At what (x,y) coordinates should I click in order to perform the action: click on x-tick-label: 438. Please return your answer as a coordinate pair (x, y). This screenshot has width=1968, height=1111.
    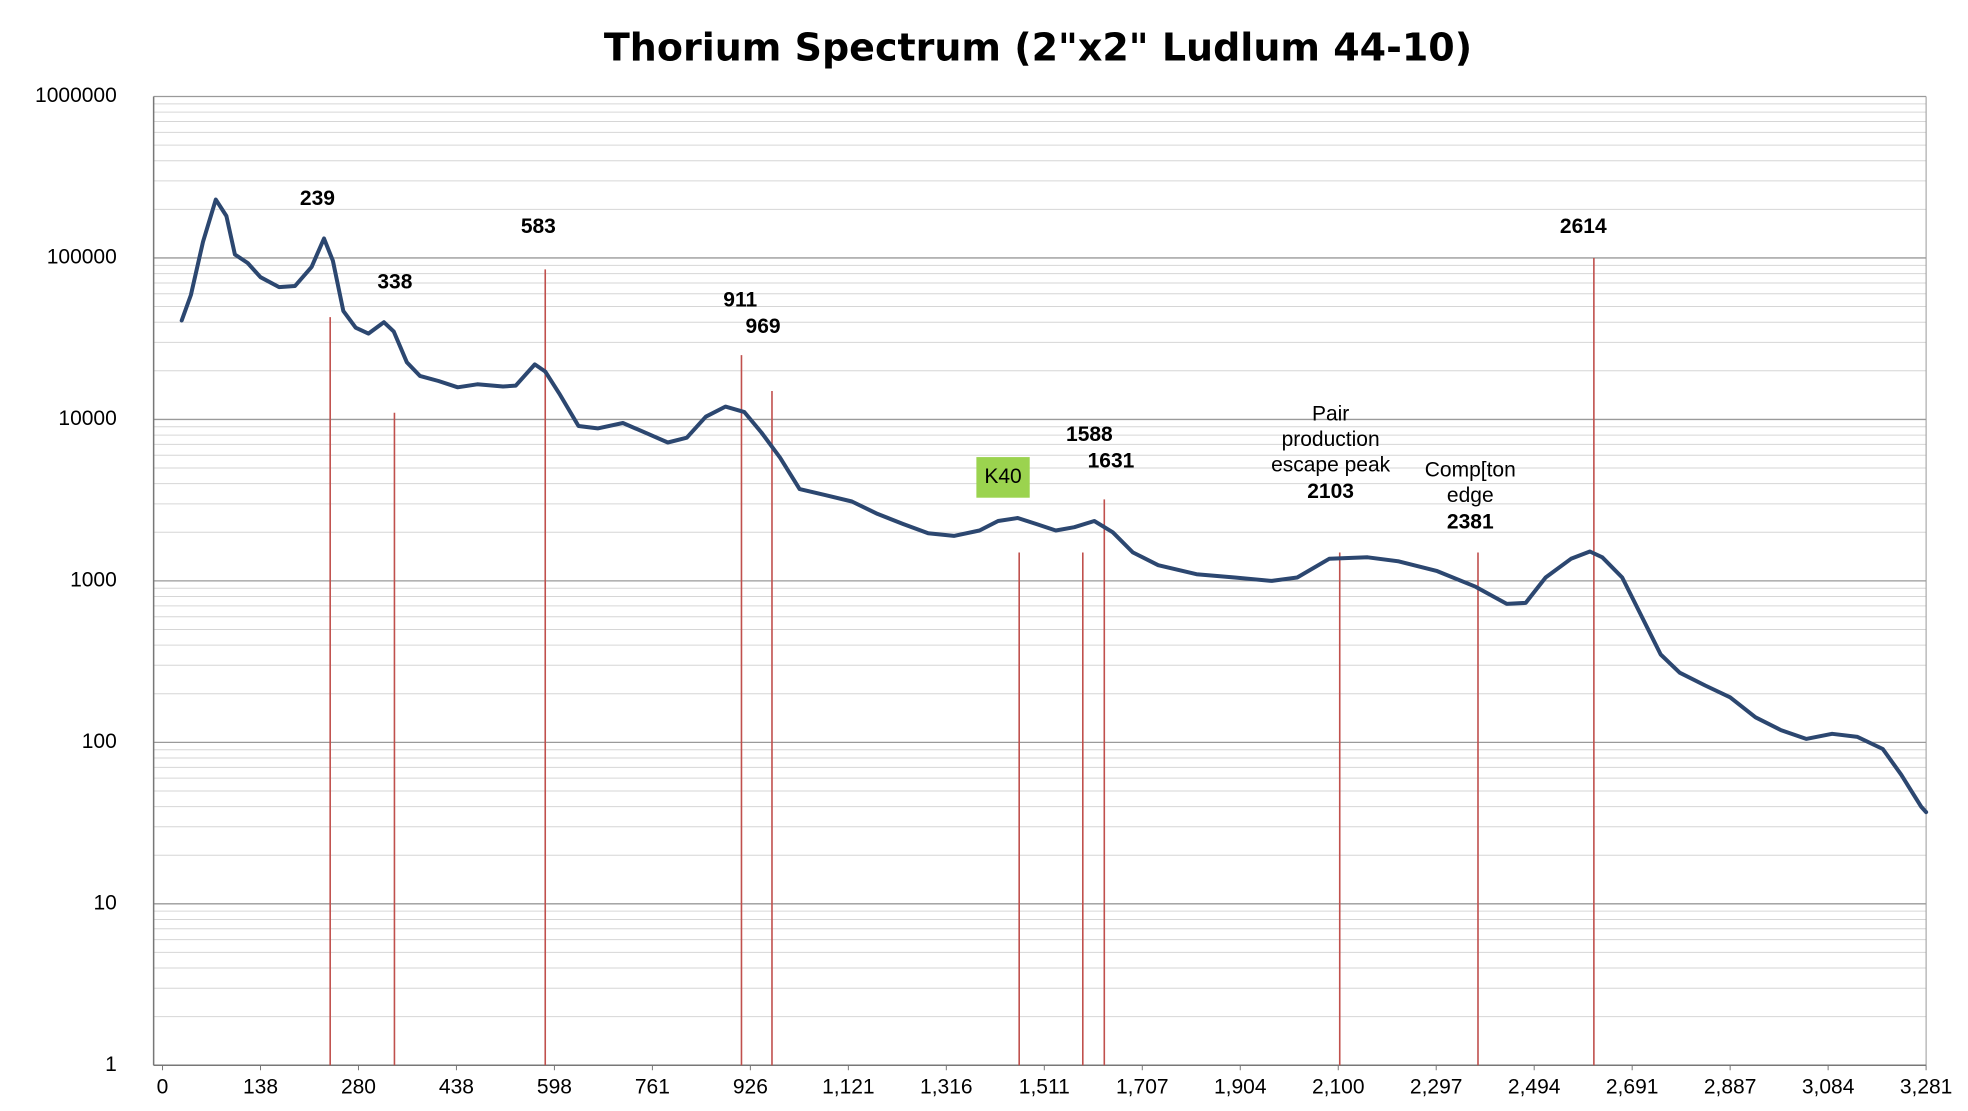
    Looking at the image, I should click on (456, 1087).